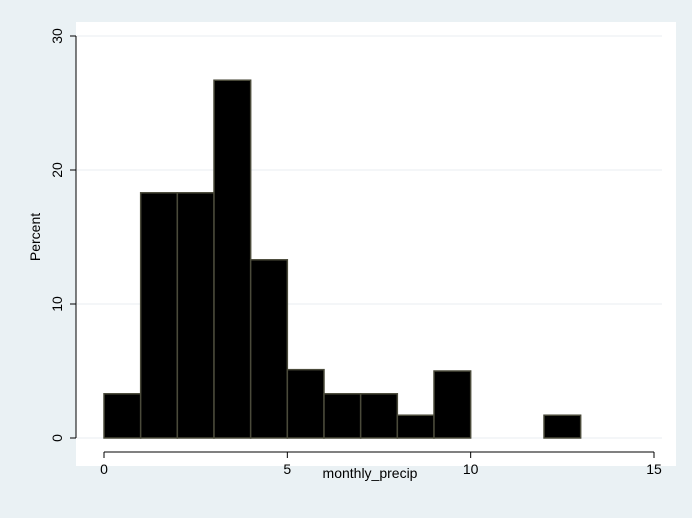 Image resolution: width=692 pixels, height=518 pixels. What do you see at coordinates (370, 473) in the screenshot?
I see `x-axis-title: monthly_precip` at bounding box center [370, 473].